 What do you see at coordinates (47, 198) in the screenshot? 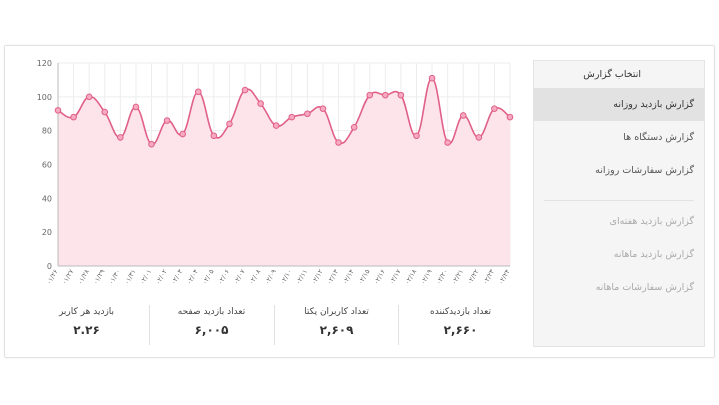
I see `y-tick-label: 40` at bounding box center [47, 198].